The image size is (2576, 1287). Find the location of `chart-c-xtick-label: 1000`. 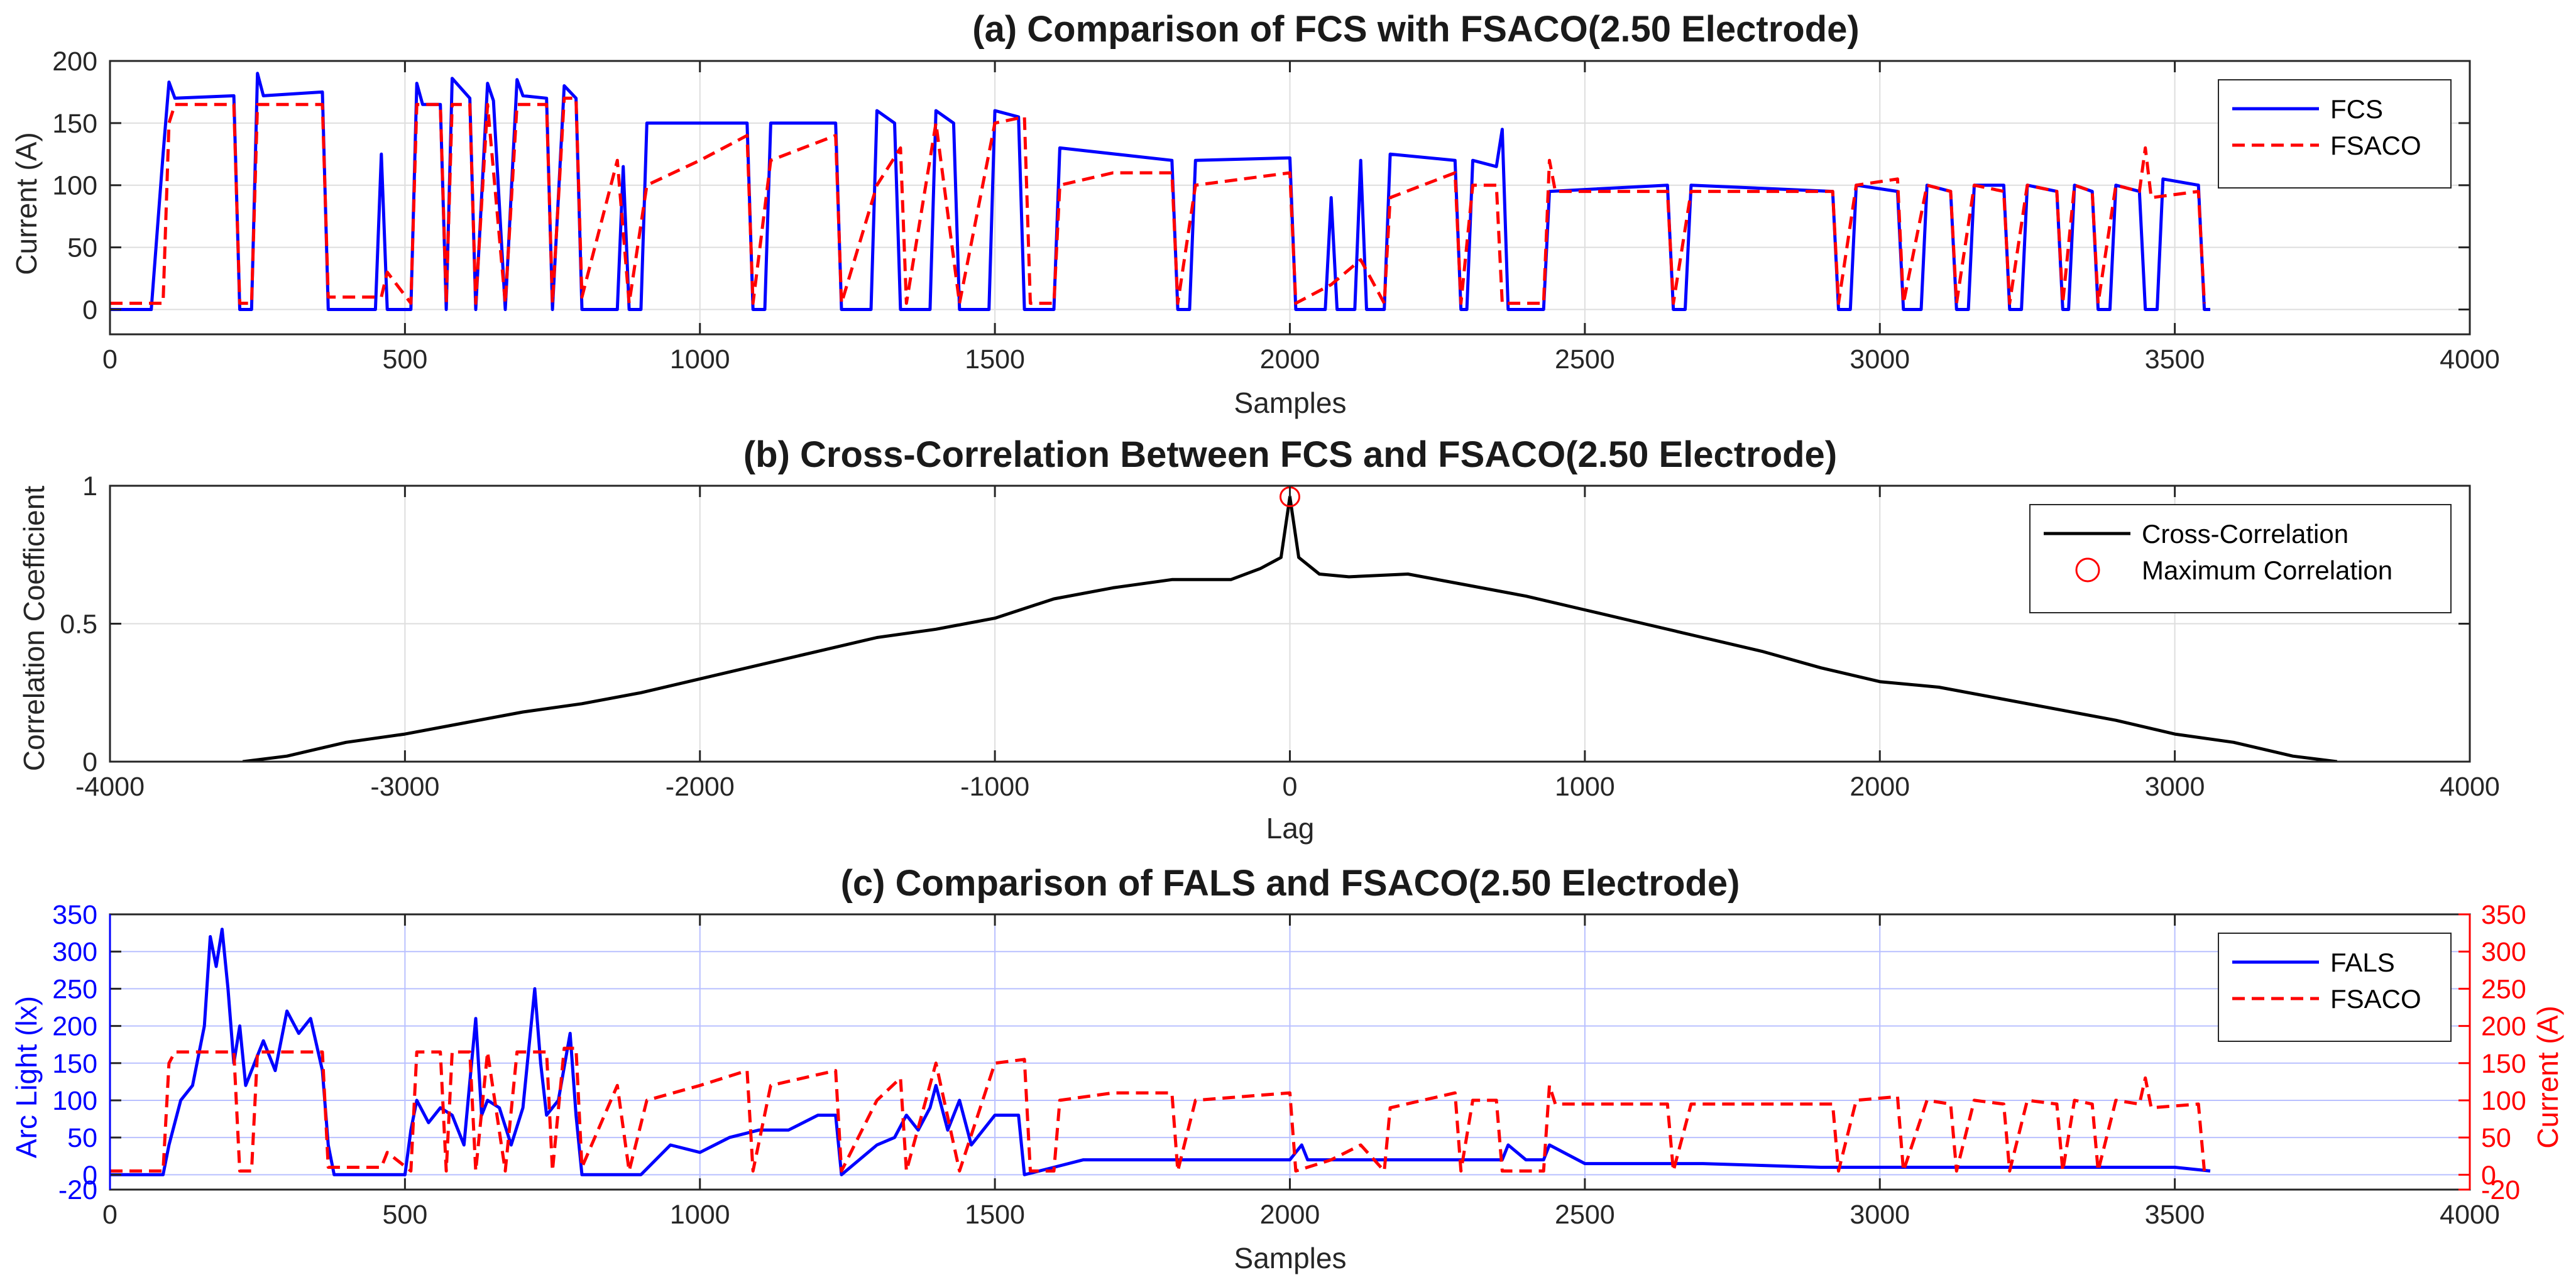

chart-c-xtick-label: 1000 is located at coordinates (700, 1215).